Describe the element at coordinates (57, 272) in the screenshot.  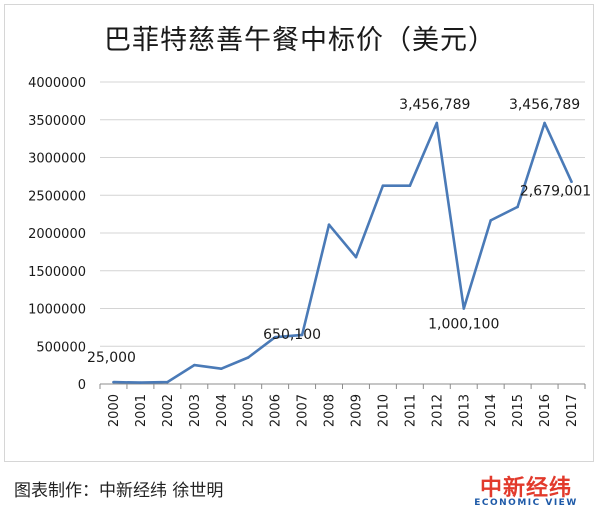
I see `y-tick-label: 1500000` at that location.